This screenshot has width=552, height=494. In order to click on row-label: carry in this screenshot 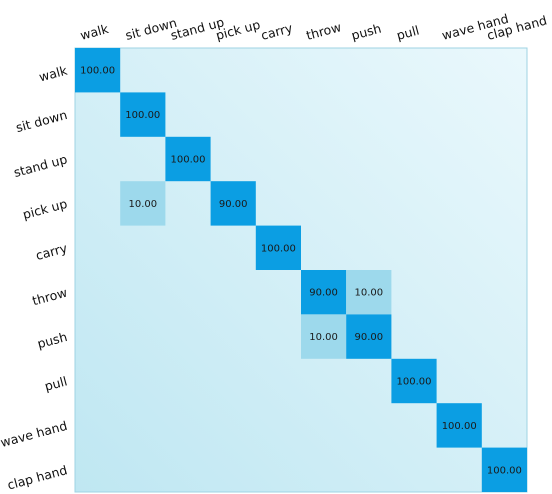, I will do `click(51, 251)`.